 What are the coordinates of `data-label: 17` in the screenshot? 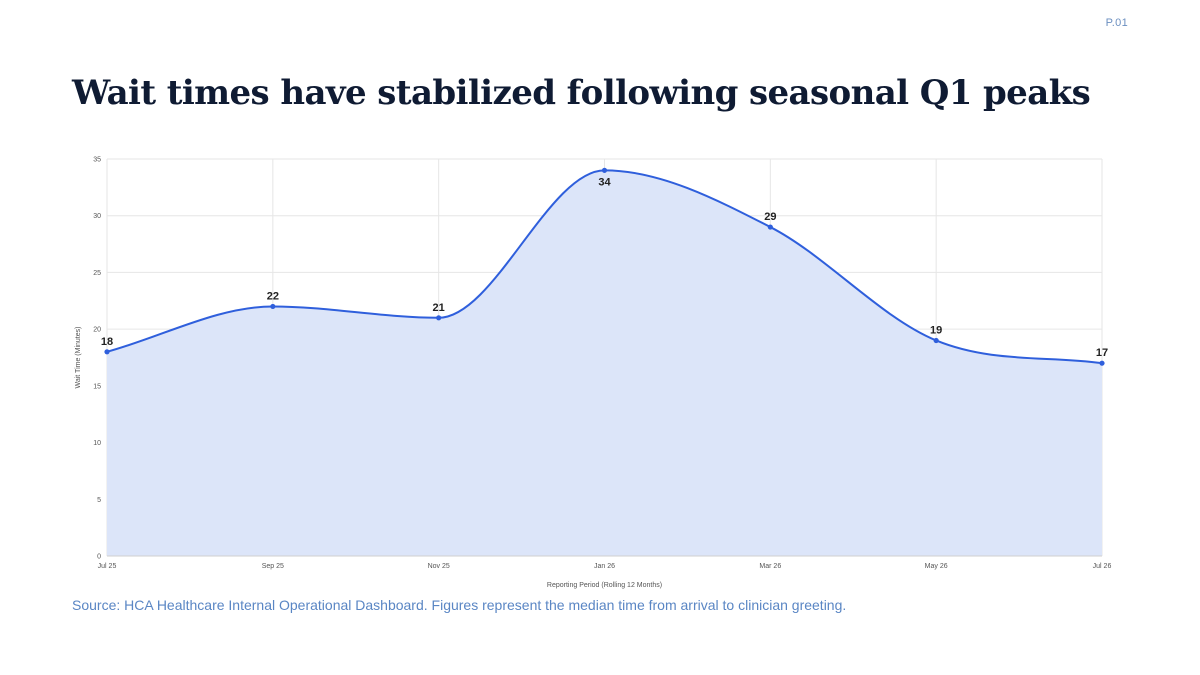 It's located at (1102, 353).